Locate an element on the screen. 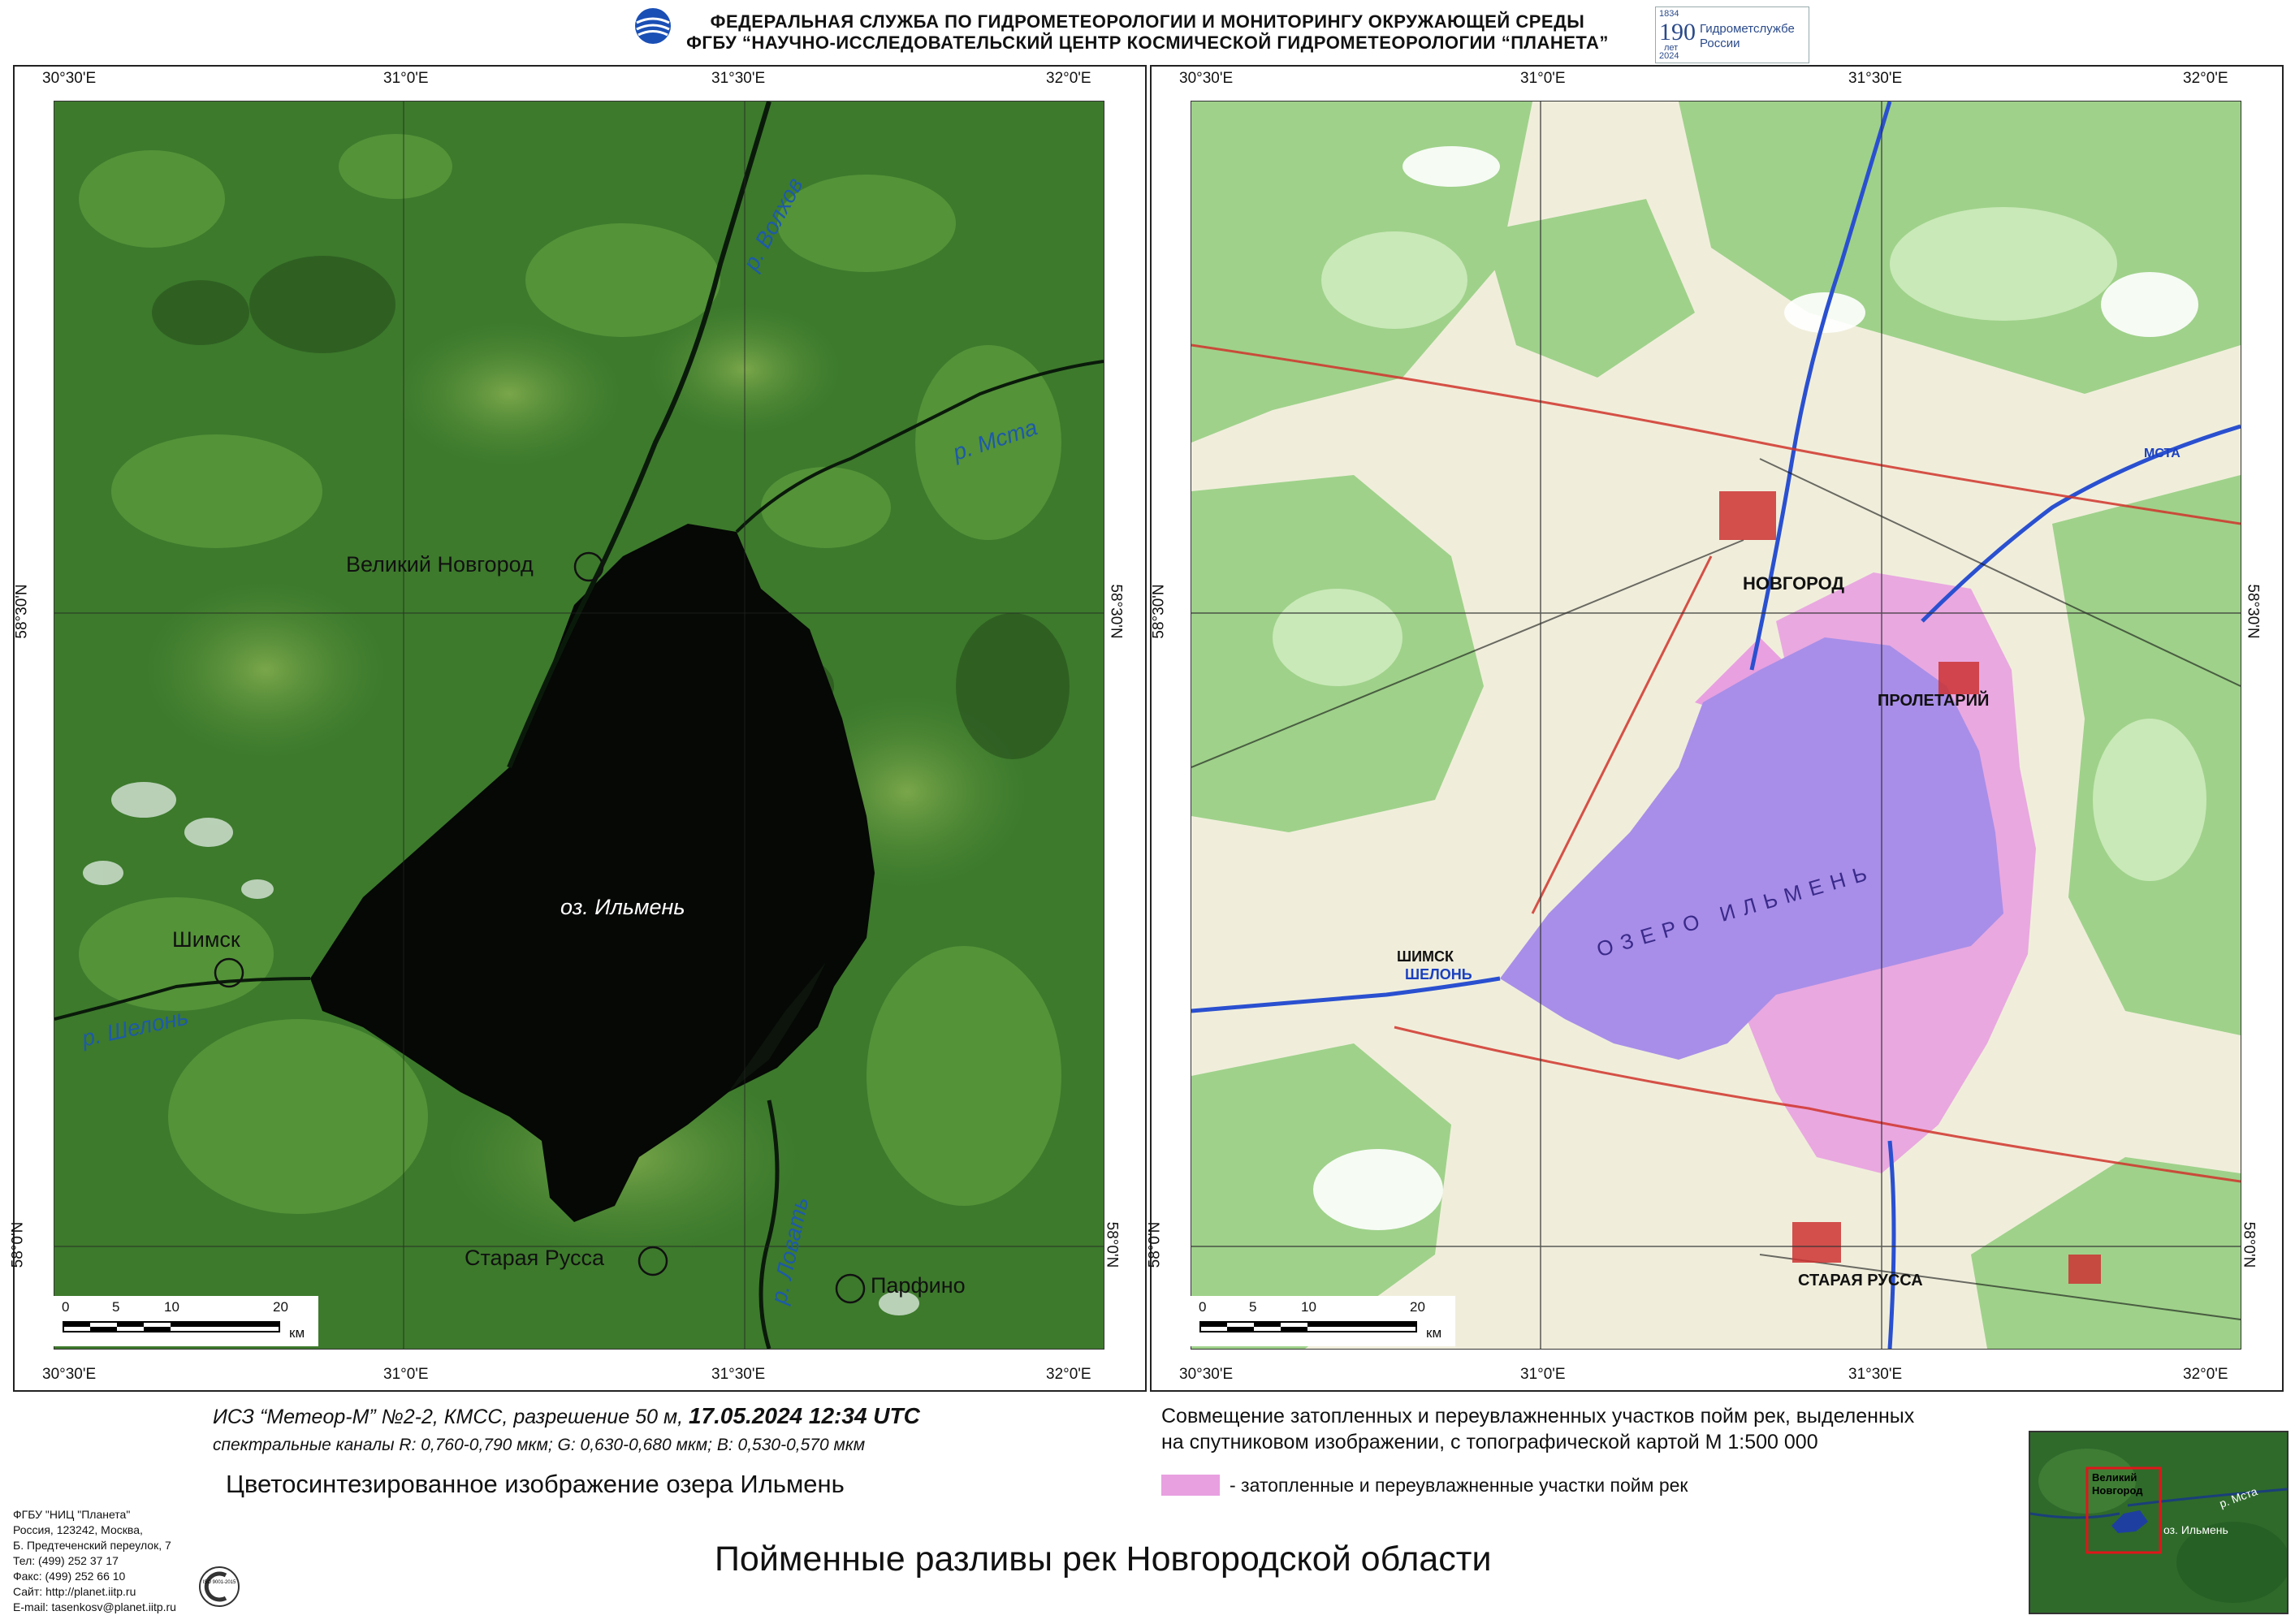 The height and width of the screenshot is (1624, 2295). right-lon-top-1: 30°30'E is located at coordinates (1207, 79).